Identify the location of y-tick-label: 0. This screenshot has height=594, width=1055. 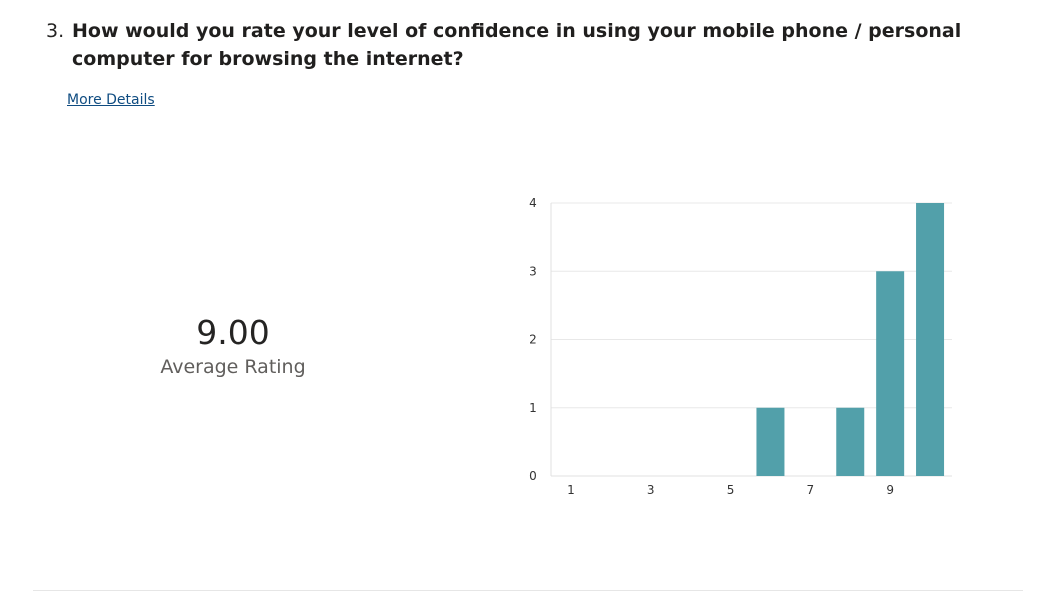
(533, 476).